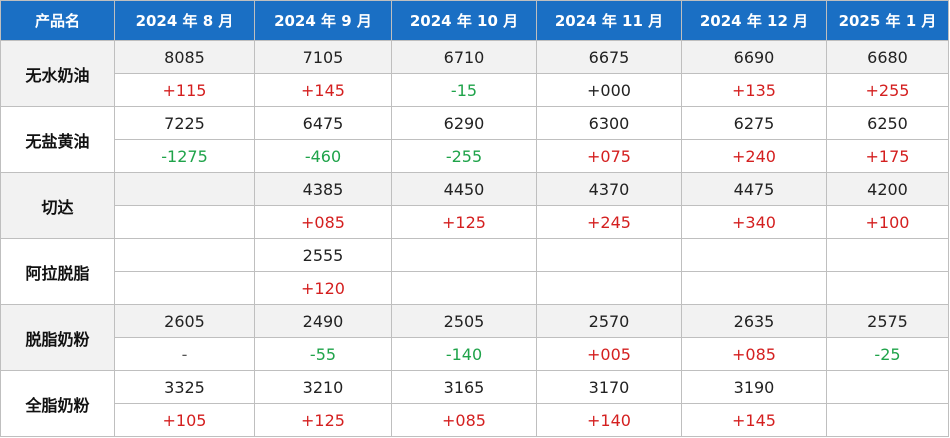 Image resolution: width=950 pixels, height=438 pixels. I want to click on price-cell: 7105, so click(323, 57).